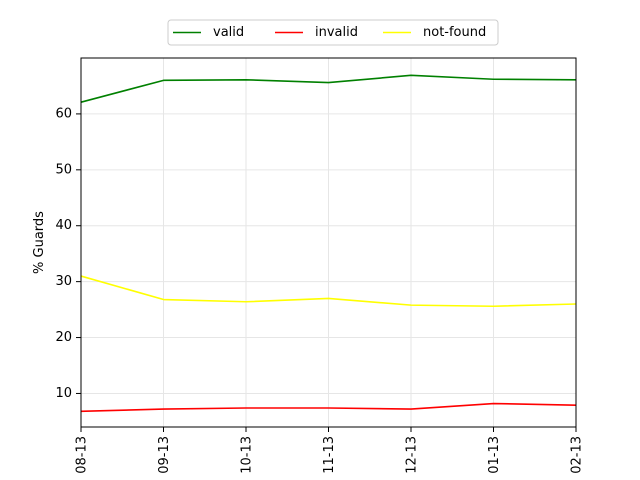  Describe the element at coordinates (412, 455) in the screenshot. I see `x-tick-label: 12-13` at that location.